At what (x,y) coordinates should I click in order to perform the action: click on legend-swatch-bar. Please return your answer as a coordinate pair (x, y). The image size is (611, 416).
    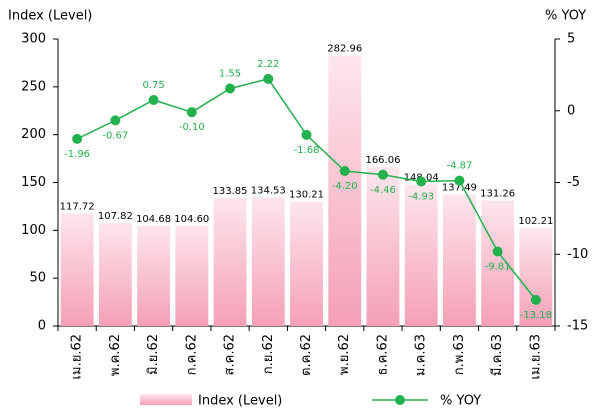
    Looking at the image, I should click on (166, 399).